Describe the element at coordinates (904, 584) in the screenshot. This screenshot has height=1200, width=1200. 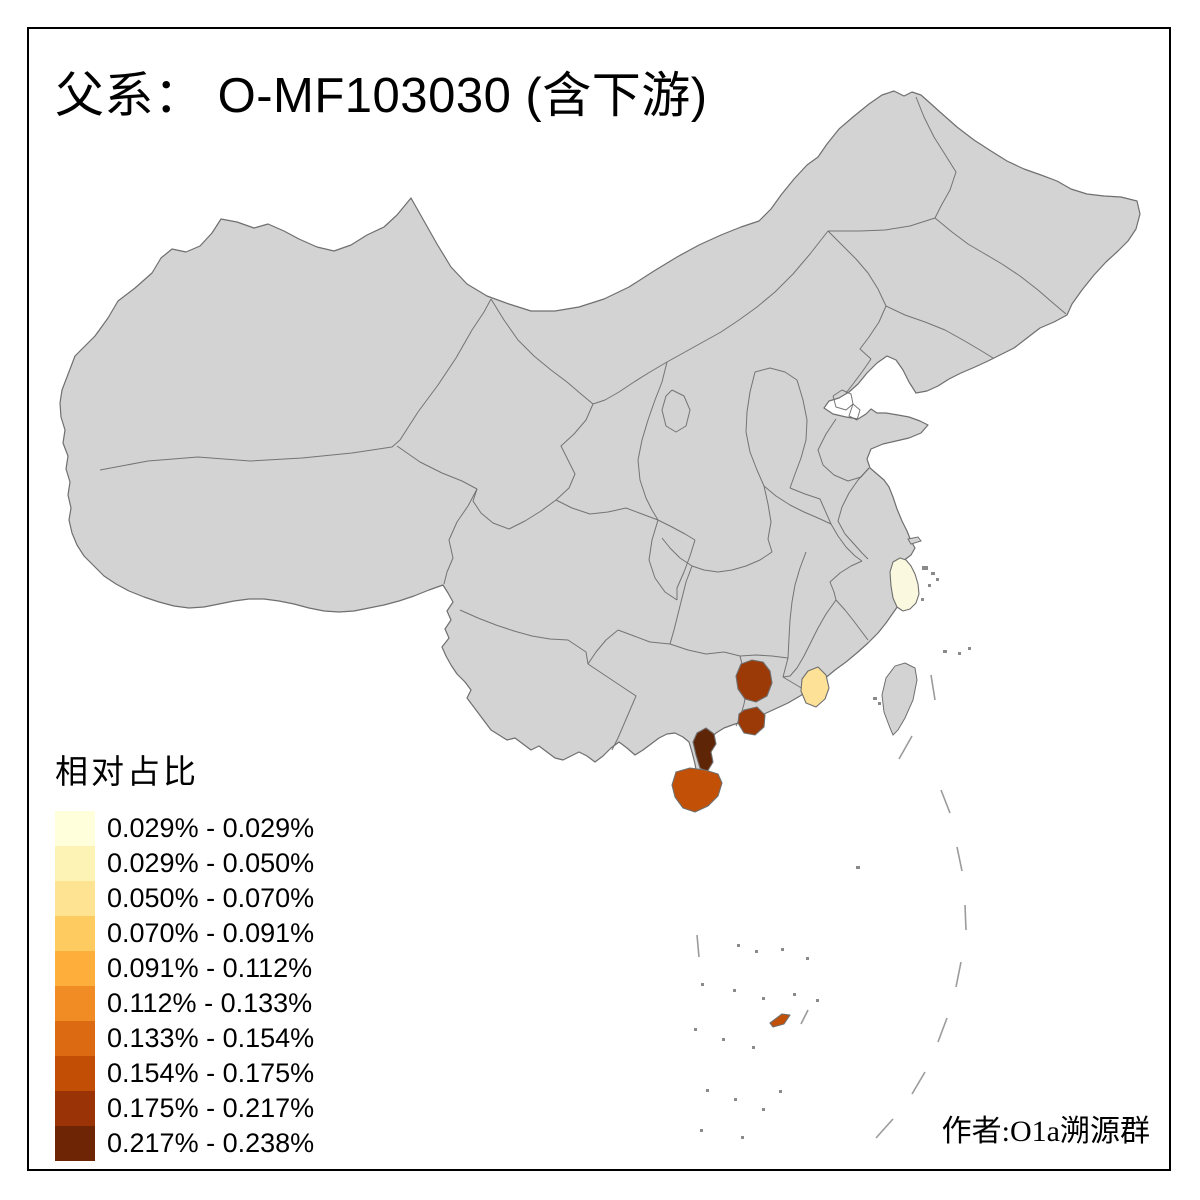
I see `region-shaoxing-ningbo` at that location.